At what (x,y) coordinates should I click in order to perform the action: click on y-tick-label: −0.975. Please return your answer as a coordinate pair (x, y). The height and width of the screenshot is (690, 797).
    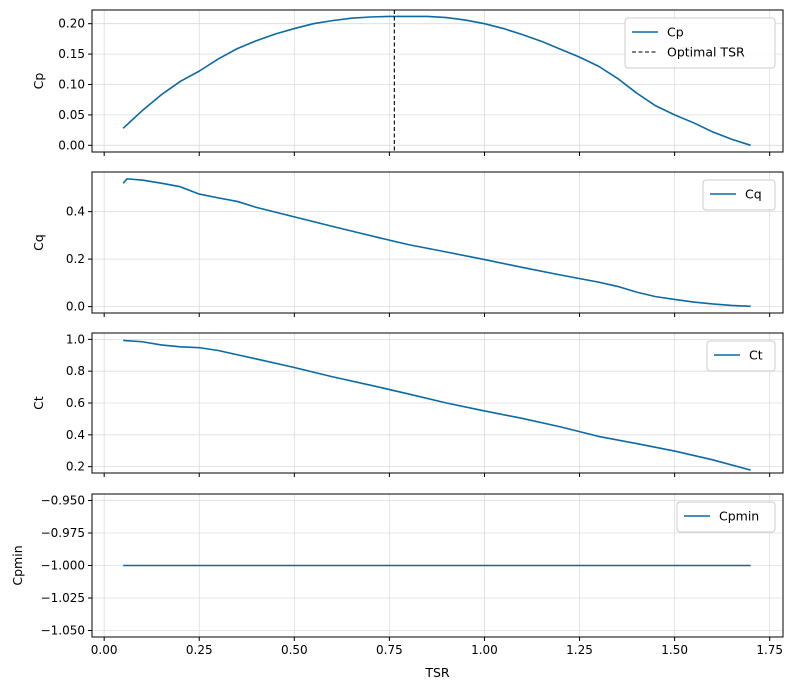
    Looking at the image, I should click on (63, 533).